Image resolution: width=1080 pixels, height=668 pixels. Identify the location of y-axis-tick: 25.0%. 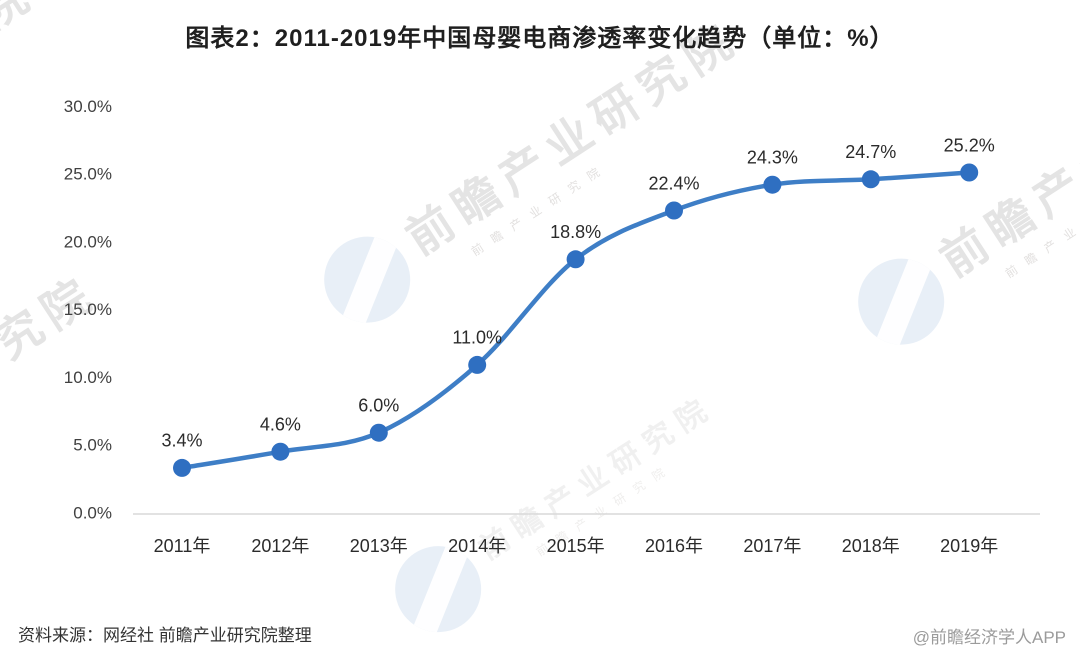
(88, 174).